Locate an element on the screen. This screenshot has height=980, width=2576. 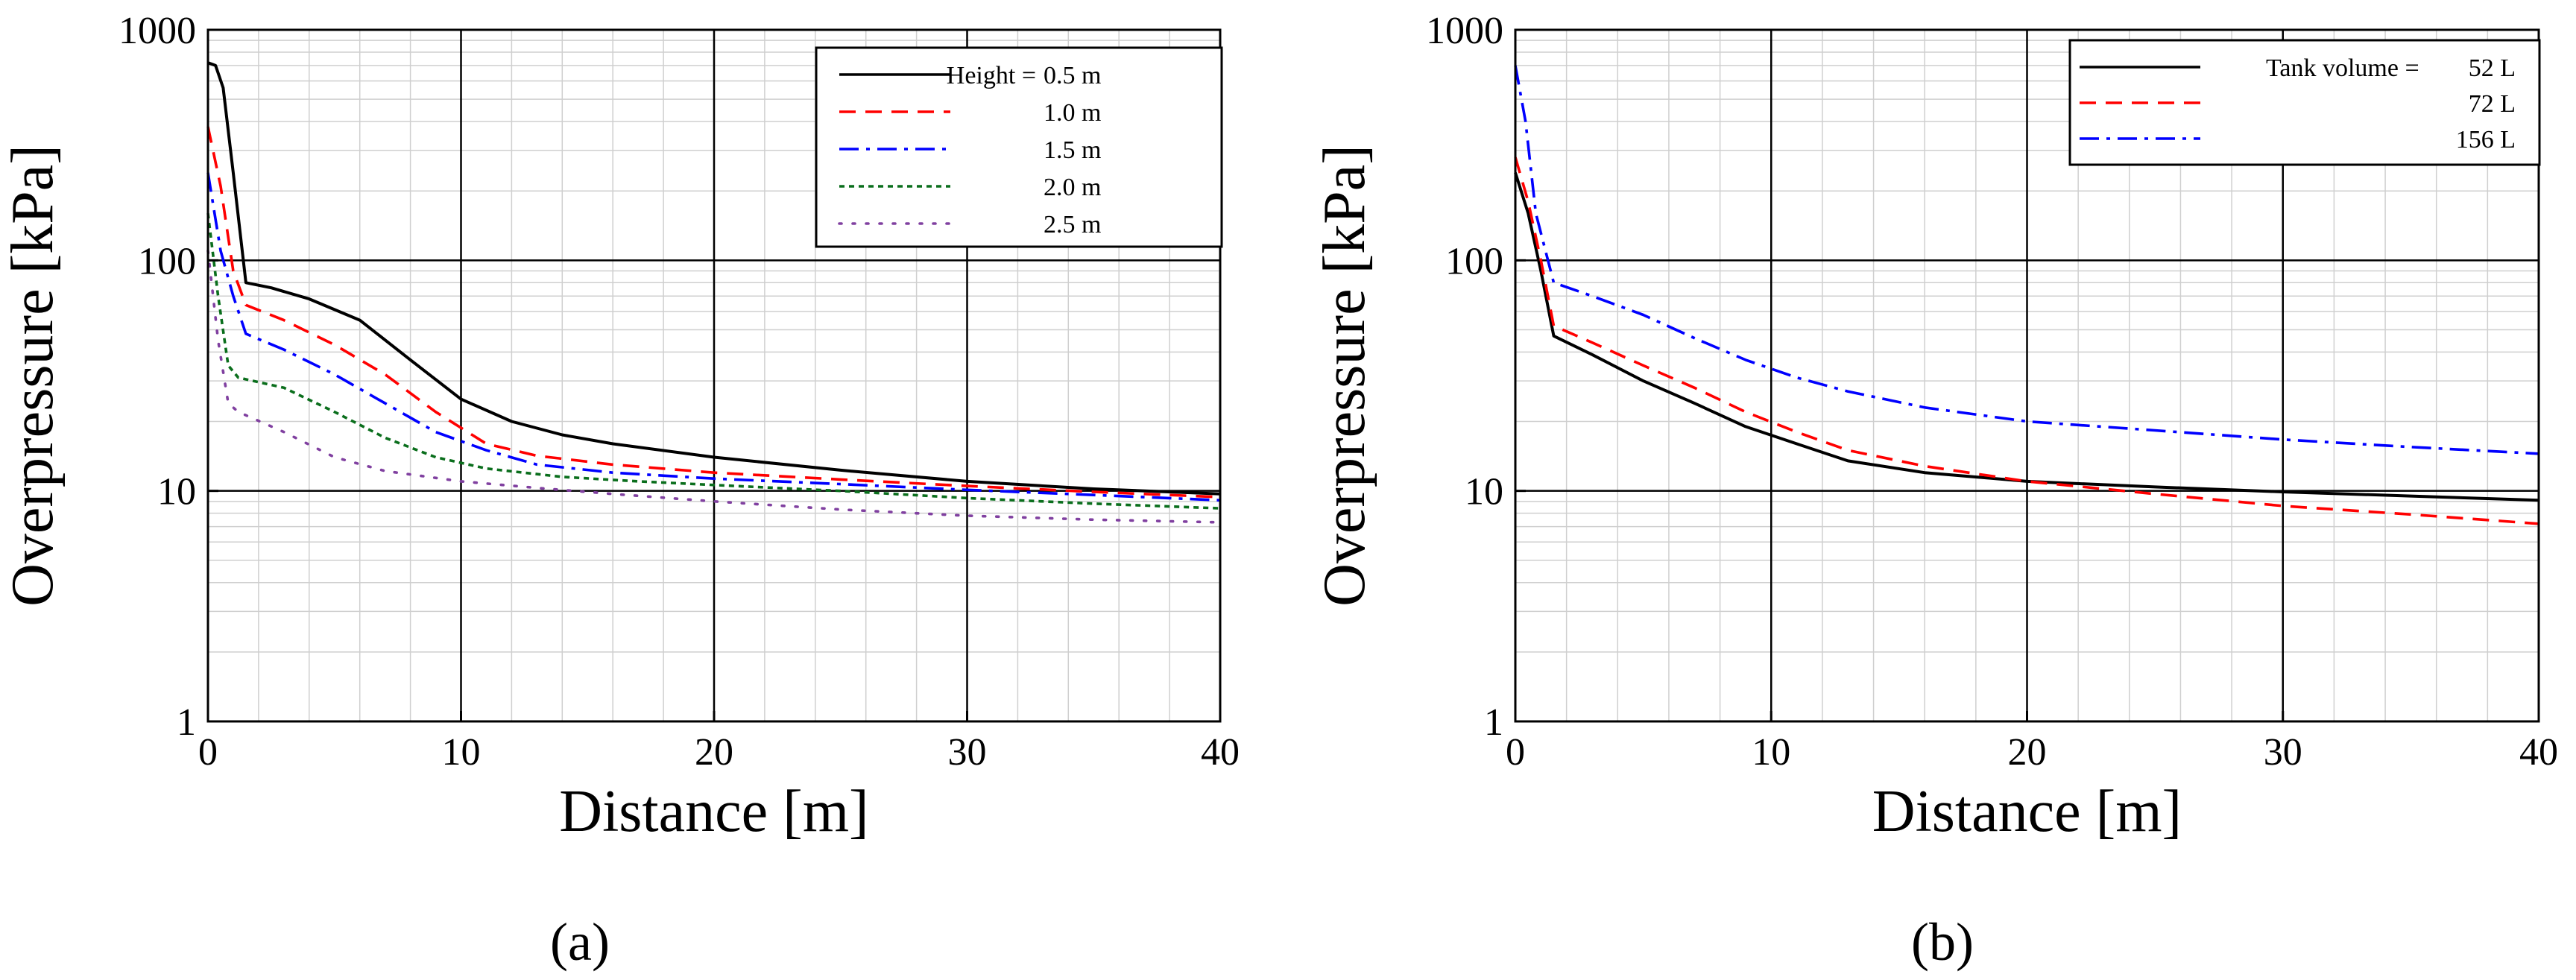
series-line-1-0-m is located at coordinates (714, 312).